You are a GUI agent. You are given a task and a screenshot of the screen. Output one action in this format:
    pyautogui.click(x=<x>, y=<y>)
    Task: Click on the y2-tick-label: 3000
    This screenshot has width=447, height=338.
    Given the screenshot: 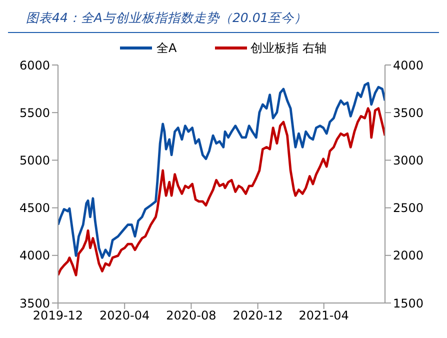 What is the action you would take?
    pyautogui.click(x=408, y=160)
    